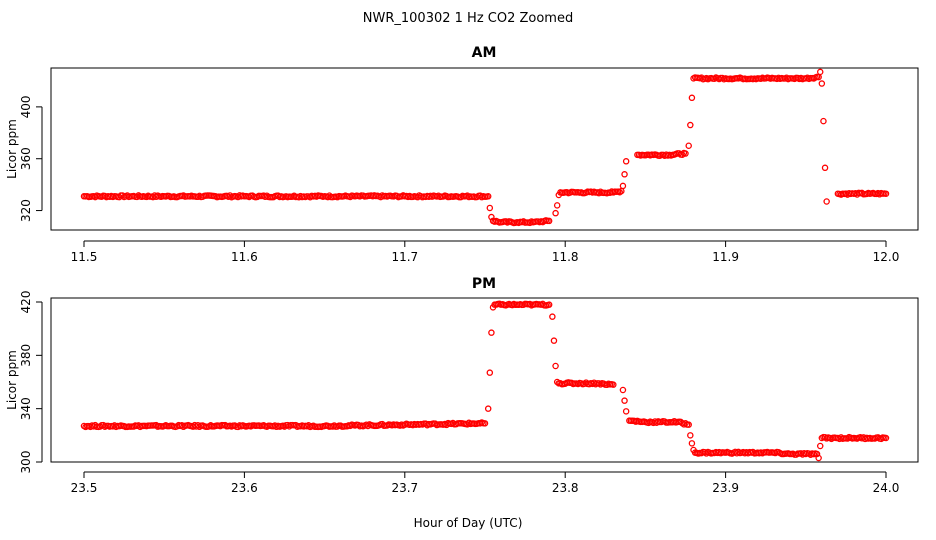  What do you see at coordinates (565, 488) in the screenshot?
I see `pm-x-tick-label: 23.8` at bounding box center [565, 488].